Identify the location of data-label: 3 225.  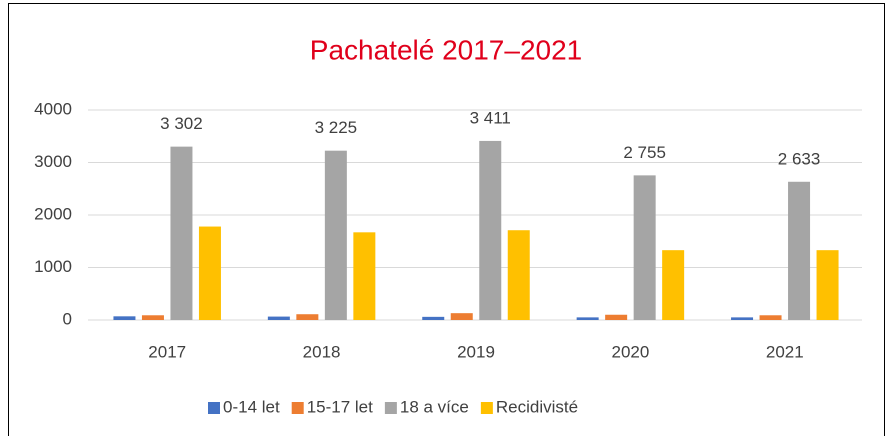
(336, 127).